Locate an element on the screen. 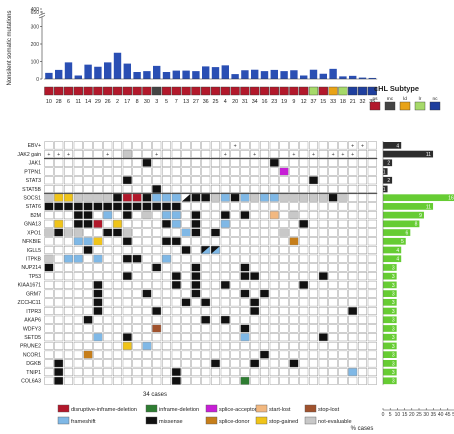  case-id-label: 7 is located at coordinates (176, 102).